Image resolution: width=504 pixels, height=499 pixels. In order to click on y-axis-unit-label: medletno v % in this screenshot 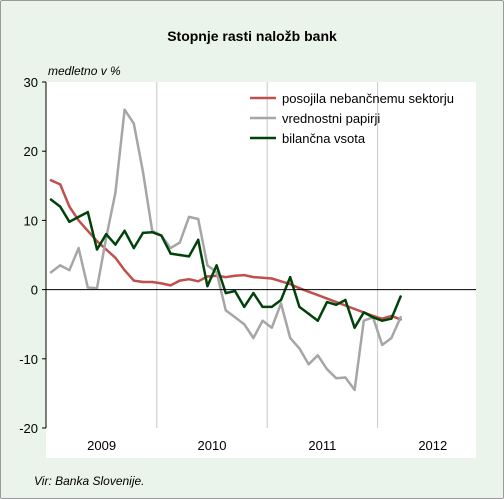, I will do `click(84, 71)`.